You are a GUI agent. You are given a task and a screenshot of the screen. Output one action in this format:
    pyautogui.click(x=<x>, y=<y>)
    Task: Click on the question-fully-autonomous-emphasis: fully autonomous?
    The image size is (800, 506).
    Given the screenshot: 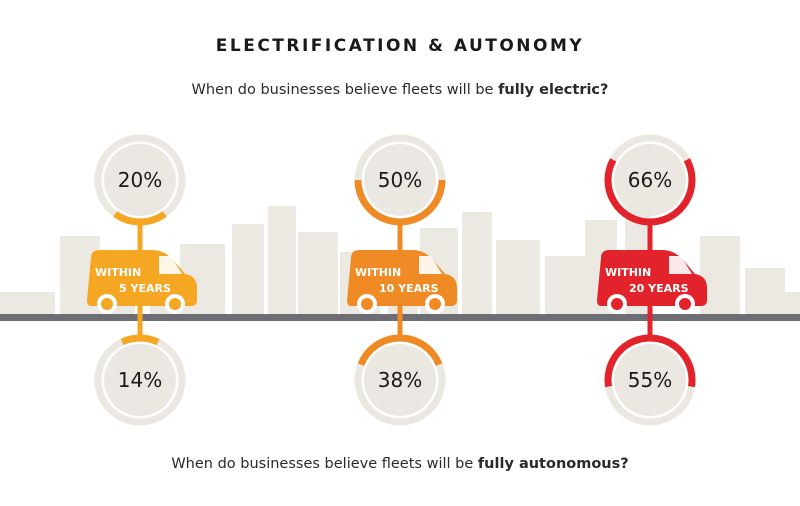 What is the action you would take?
    pyautogui.click(x=553, y=464)
    